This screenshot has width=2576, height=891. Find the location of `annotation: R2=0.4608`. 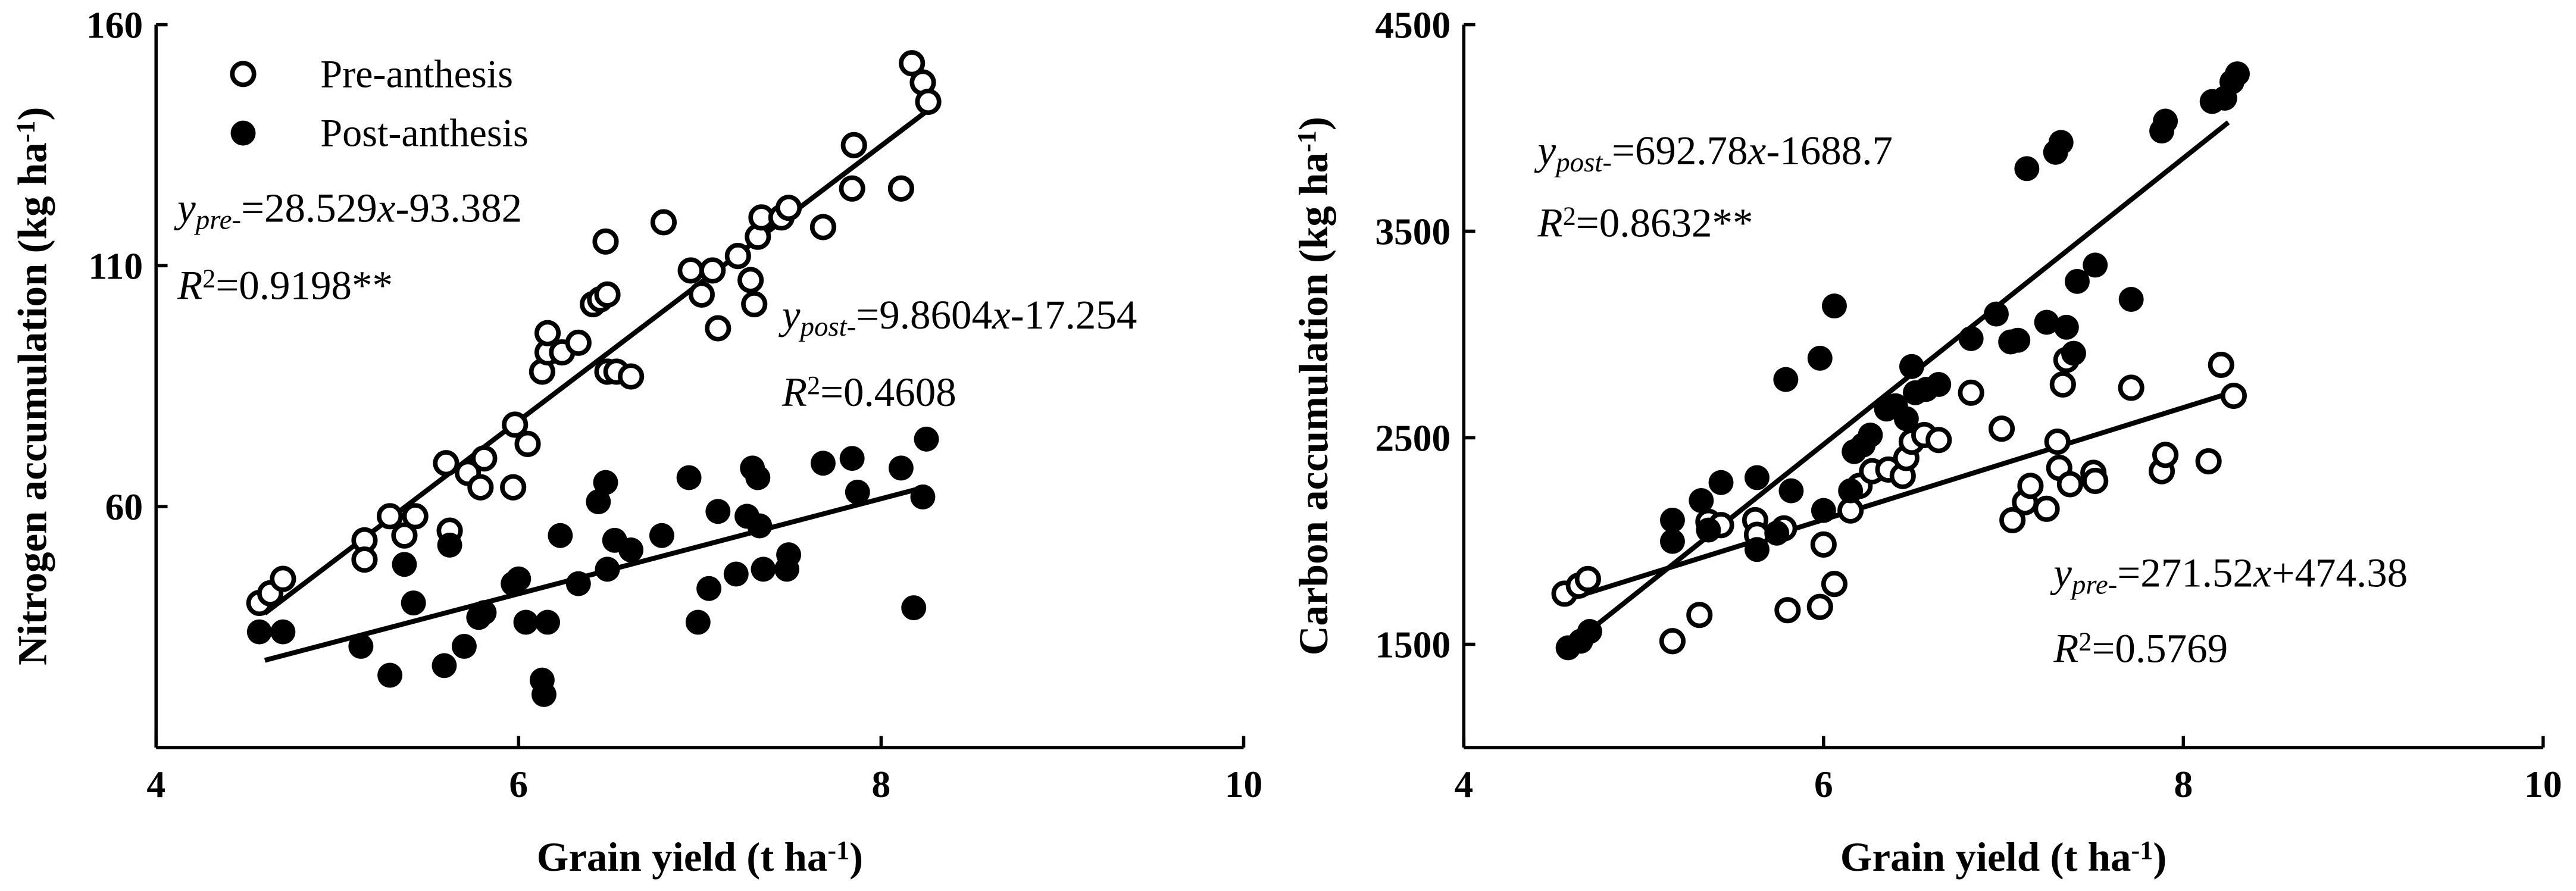

annotation: R2=0.4608 is located at coordinates (868, 393).